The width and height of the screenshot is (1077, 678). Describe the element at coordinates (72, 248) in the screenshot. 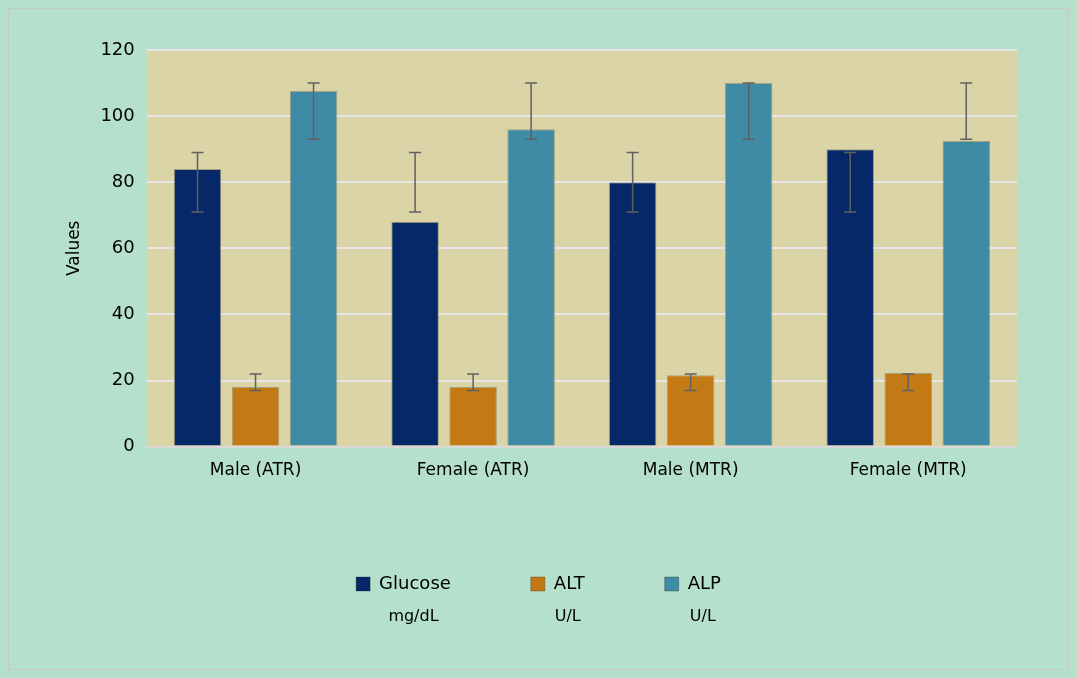

I see `y-axis-title: Values` at that location.